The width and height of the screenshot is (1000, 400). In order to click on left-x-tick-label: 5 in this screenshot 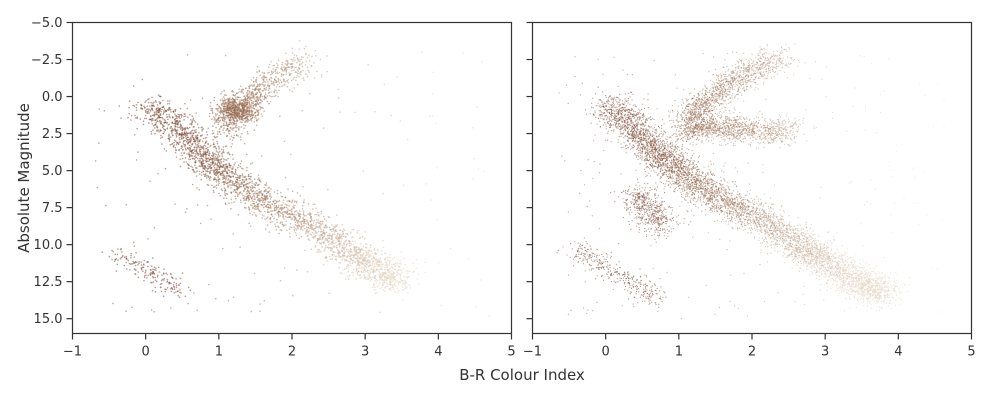, I will do `click(511, 352)`.